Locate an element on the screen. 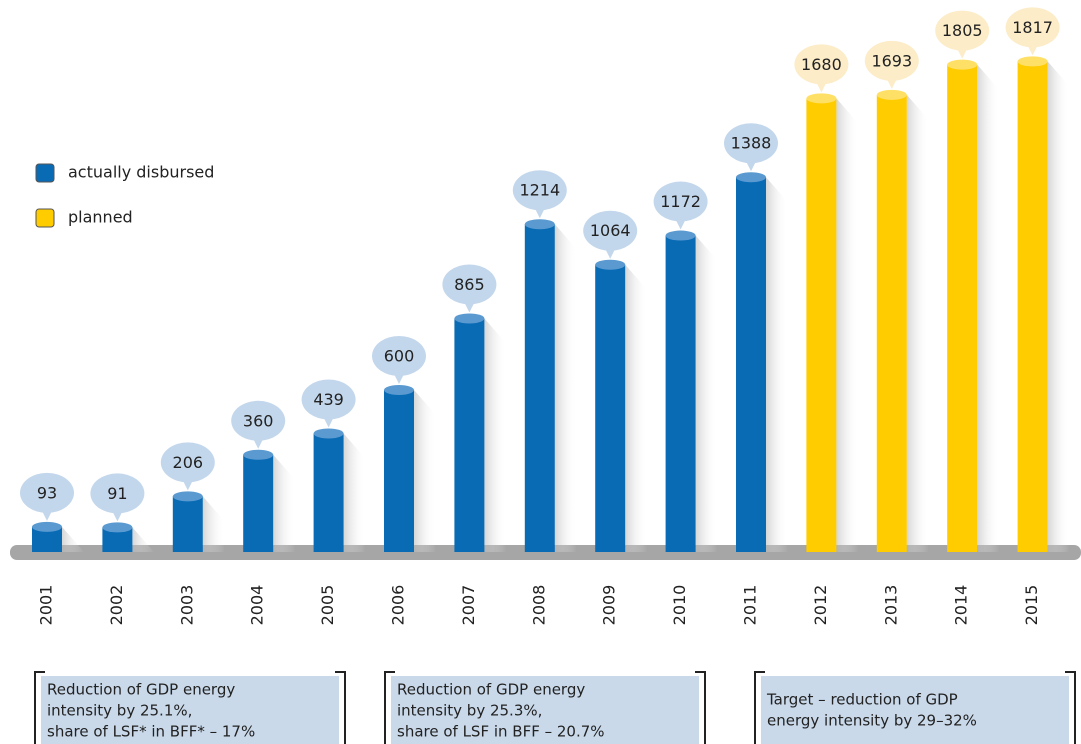  data-label: 1214 is located at coordinates (539, 190).